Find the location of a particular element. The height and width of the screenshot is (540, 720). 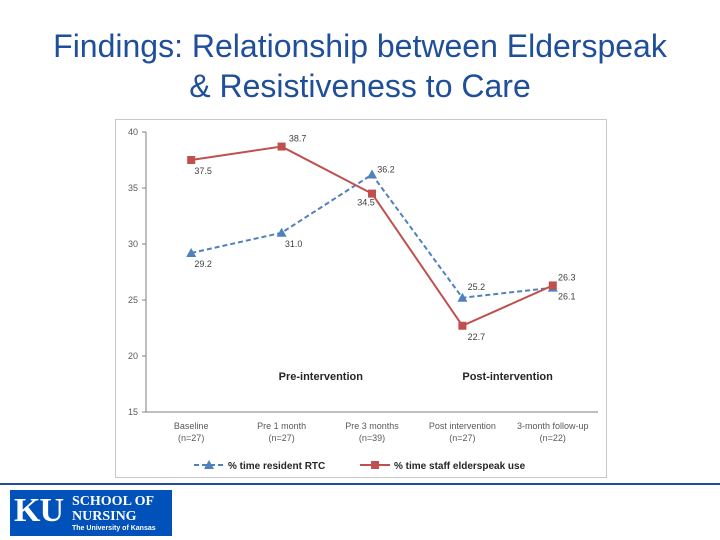

legend-label-rtc: % time resident RTC is located at coordinates (276, 466).